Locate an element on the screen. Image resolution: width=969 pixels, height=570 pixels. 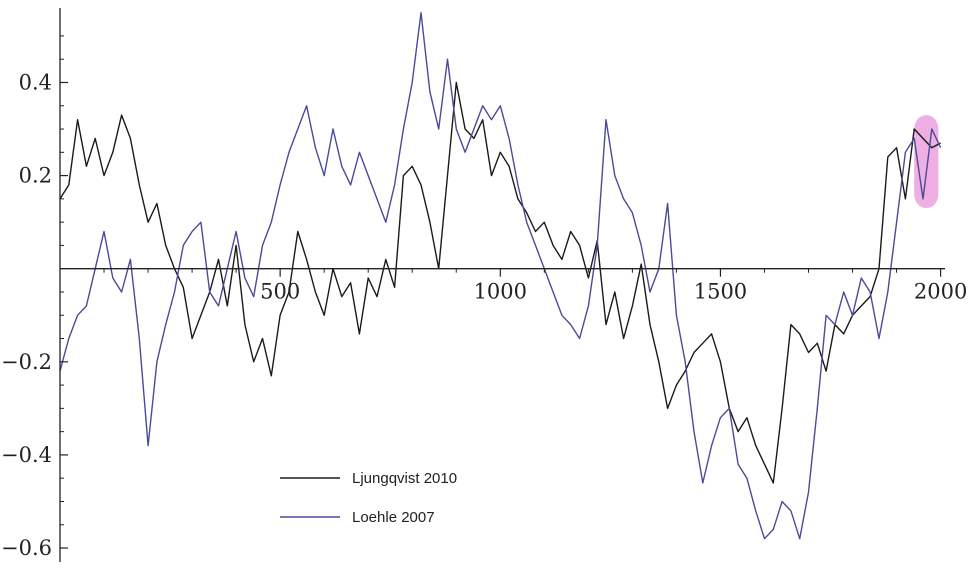
highlight-marker is located at coordinates (926, 162).